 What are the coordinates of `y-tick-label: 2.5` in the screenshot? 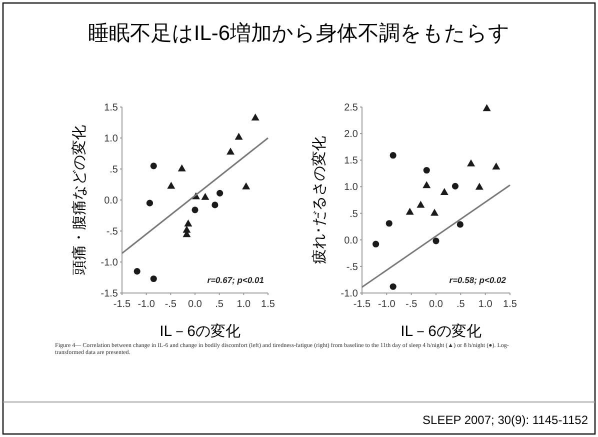 It's located at (351, 108).